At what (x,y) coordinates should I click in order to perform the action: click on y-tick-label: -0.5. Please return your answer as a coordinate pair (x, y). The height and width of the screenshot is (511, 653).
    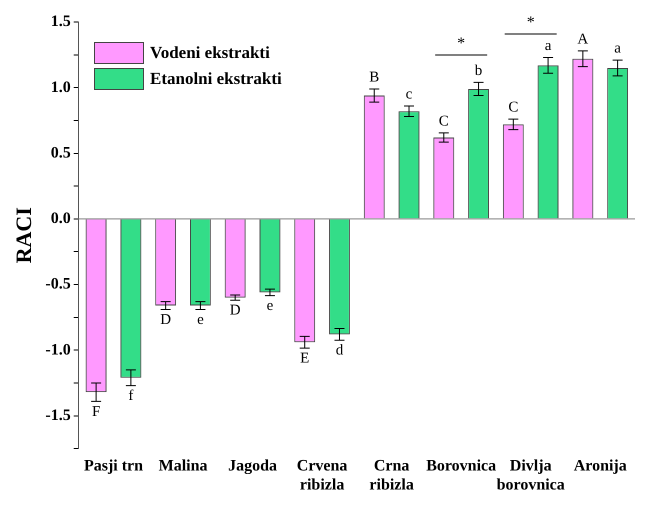
    Looking at the image, I should click on (58, 284).